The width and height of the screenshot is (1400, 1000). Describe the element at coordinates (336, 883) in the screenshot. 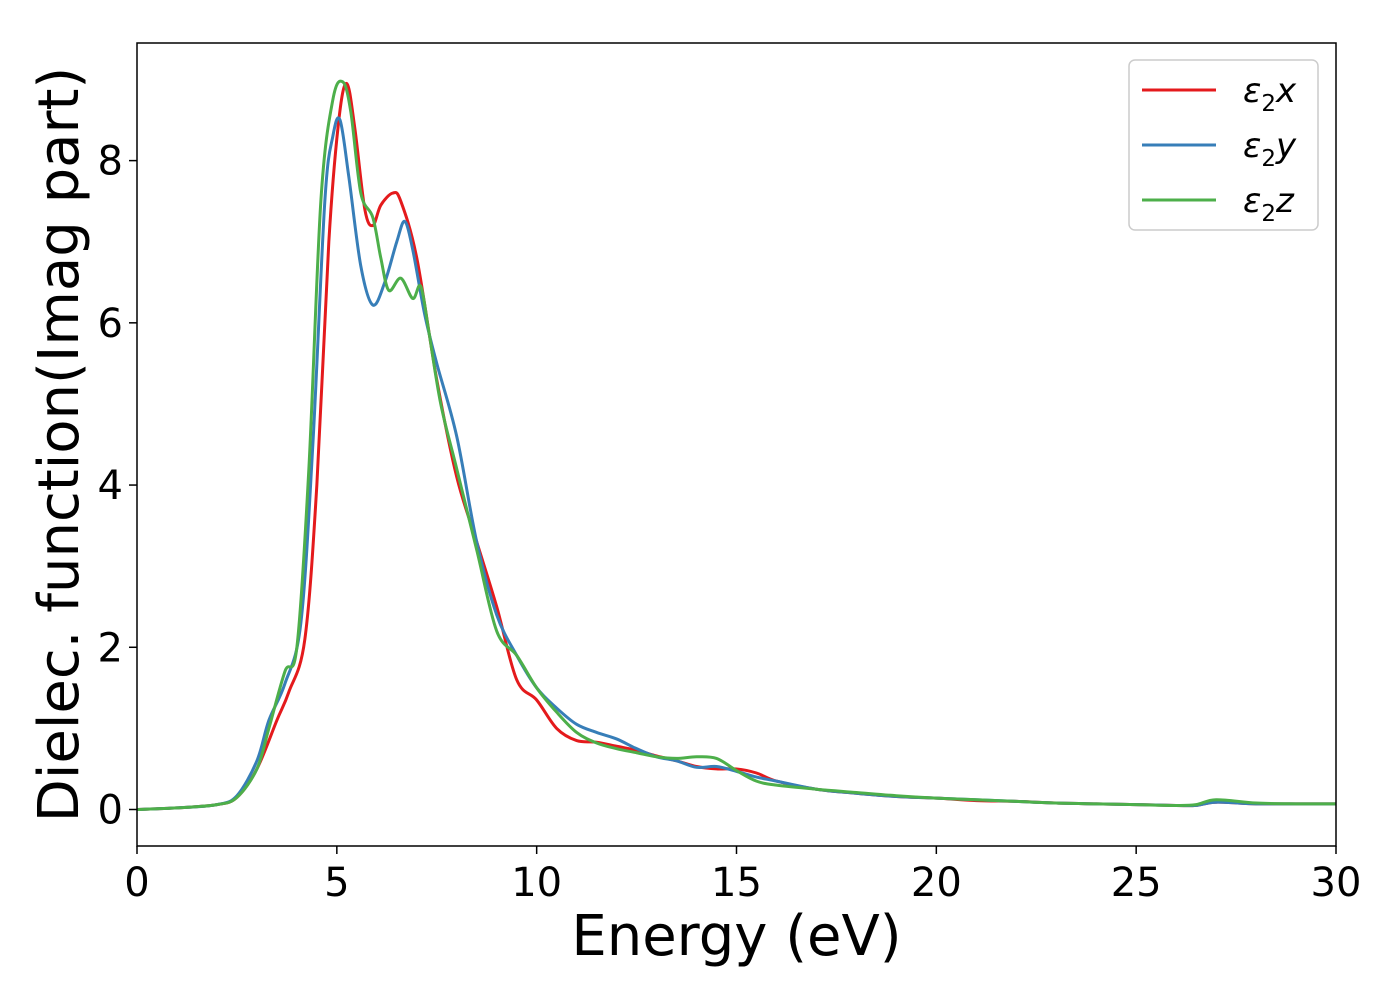

I see `x-tick-label: 5` at that location.